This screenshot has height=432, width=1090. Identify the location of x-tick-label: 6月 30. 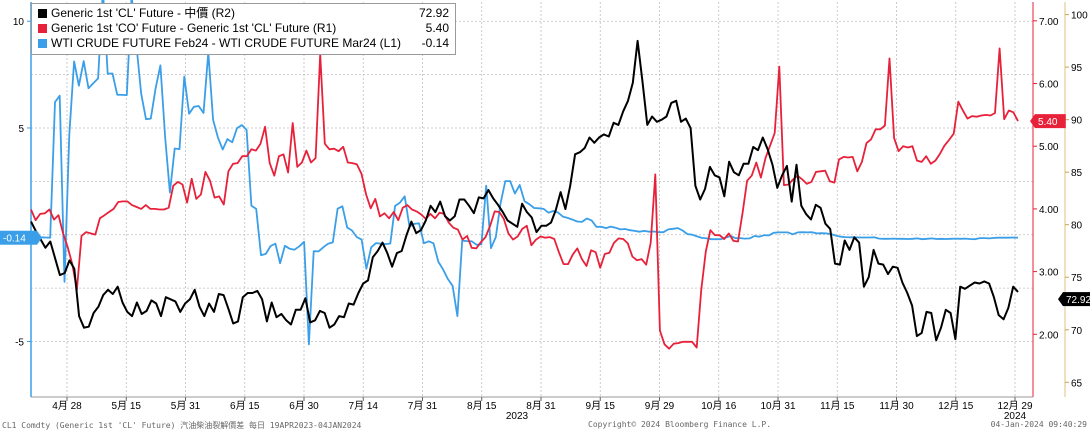
(304, 406).